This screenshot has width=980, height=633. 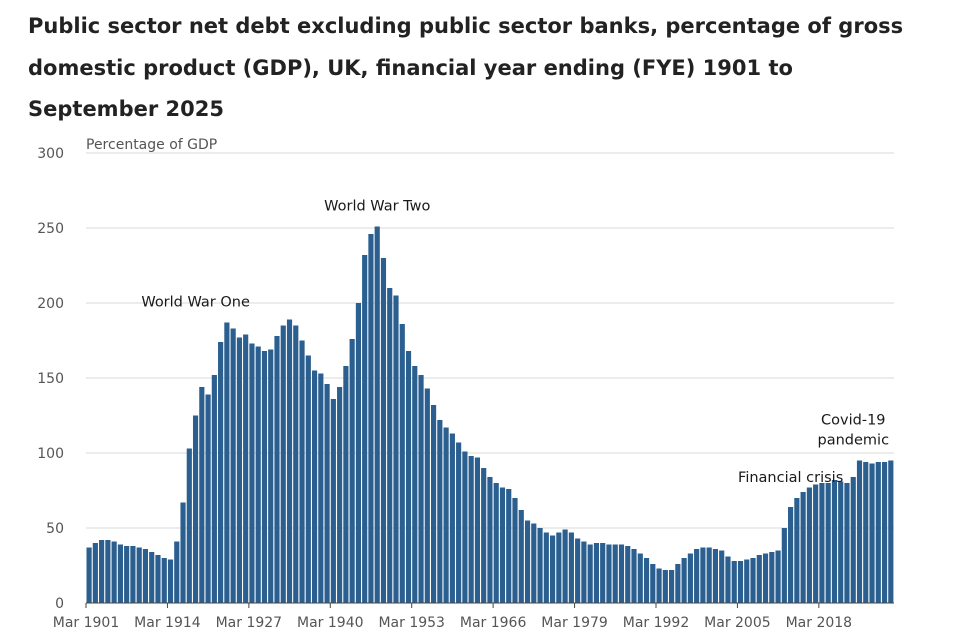 I want to click on bar-1959, so click(x=452, y=518).